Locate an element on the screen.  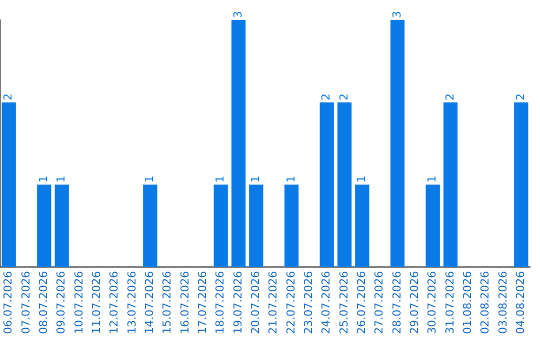
x-tick-label: 18.07.2026 is located at coordinates (220, 302).